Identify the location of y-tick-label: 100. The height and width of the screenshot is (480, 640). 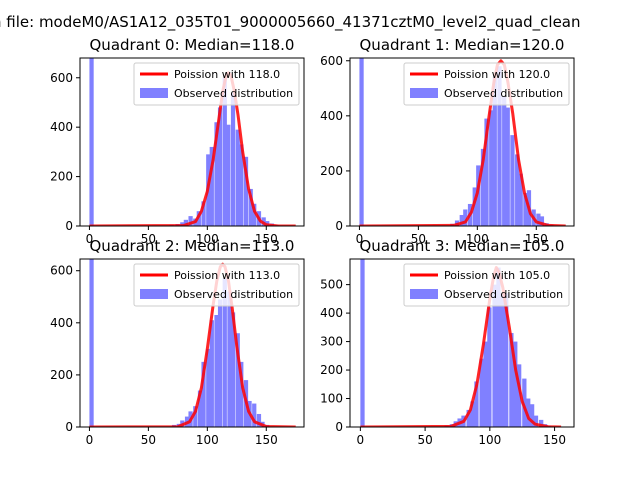
(331, 399).